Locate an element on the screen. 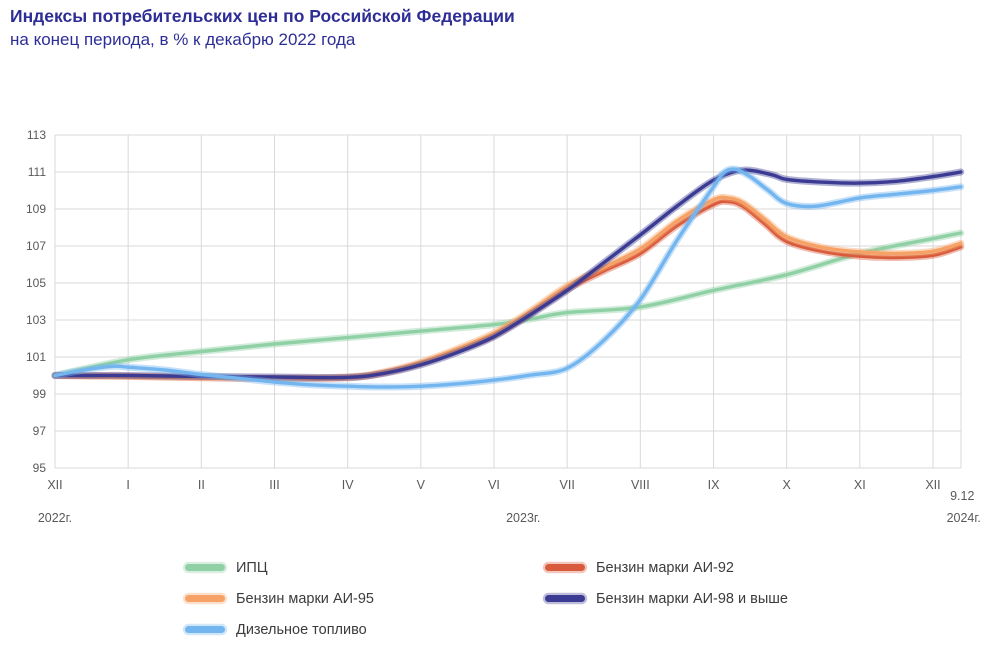  svg-text: II is located at coordinates (201, 485).